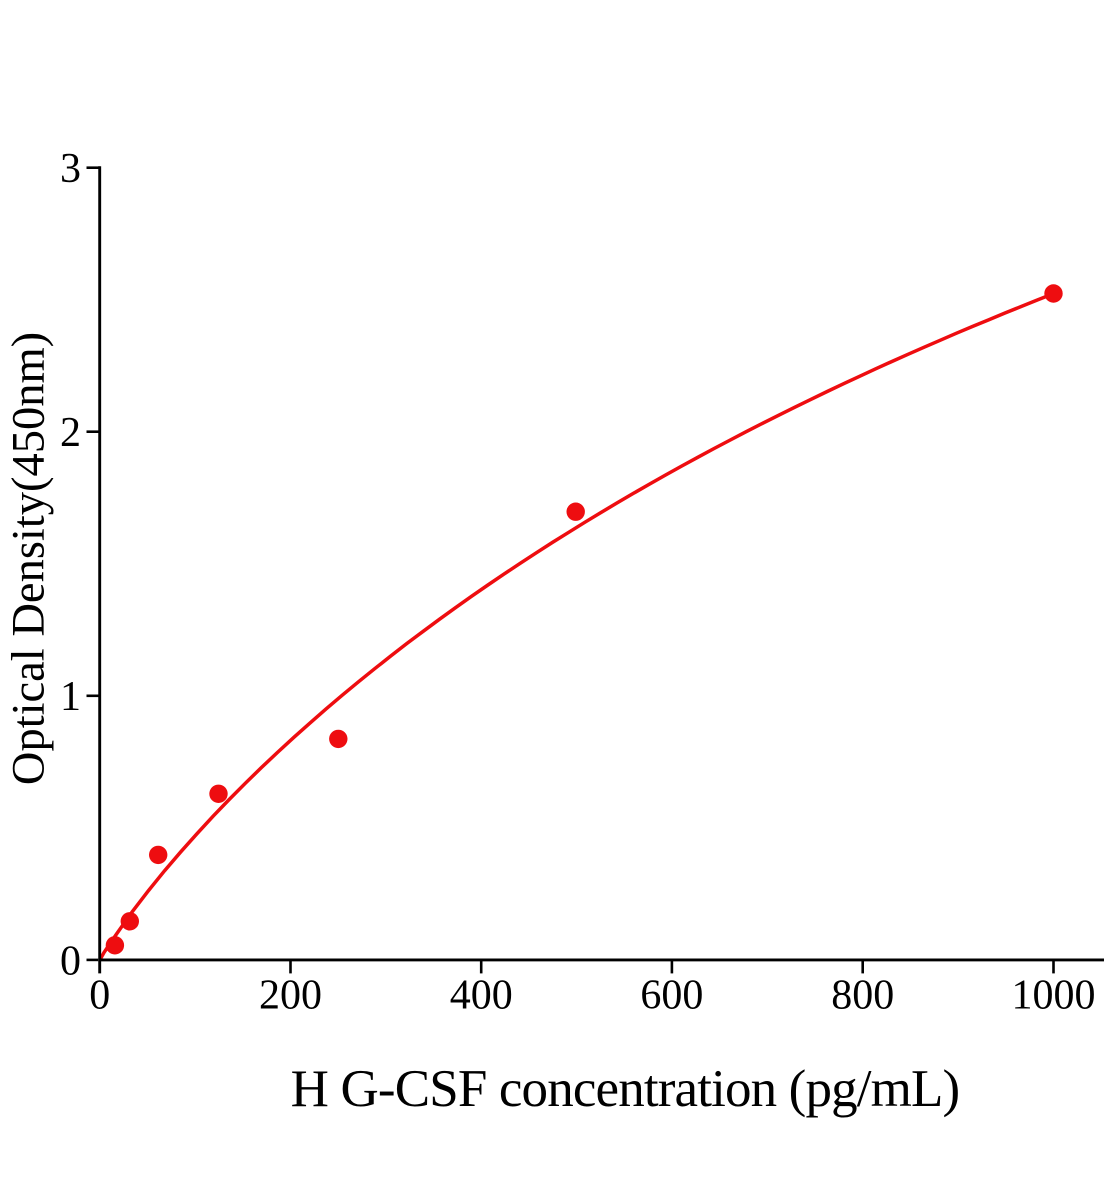 Image resolution: width=1104 pixels, height=1200 pixels. Describe the element at coordinates (70, 697) in the screenshot. I see `svg-text: 1` at that location.